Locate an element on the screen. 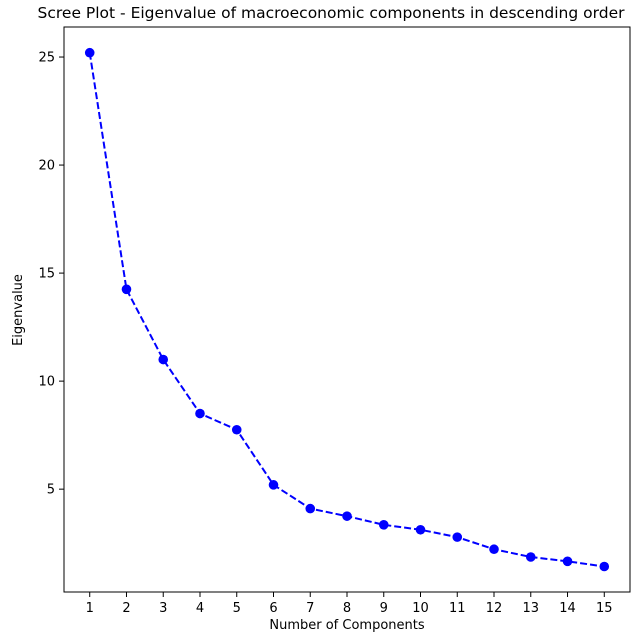  y-axis: 5 10 15 20 25 is located at coordinates (51, 274).